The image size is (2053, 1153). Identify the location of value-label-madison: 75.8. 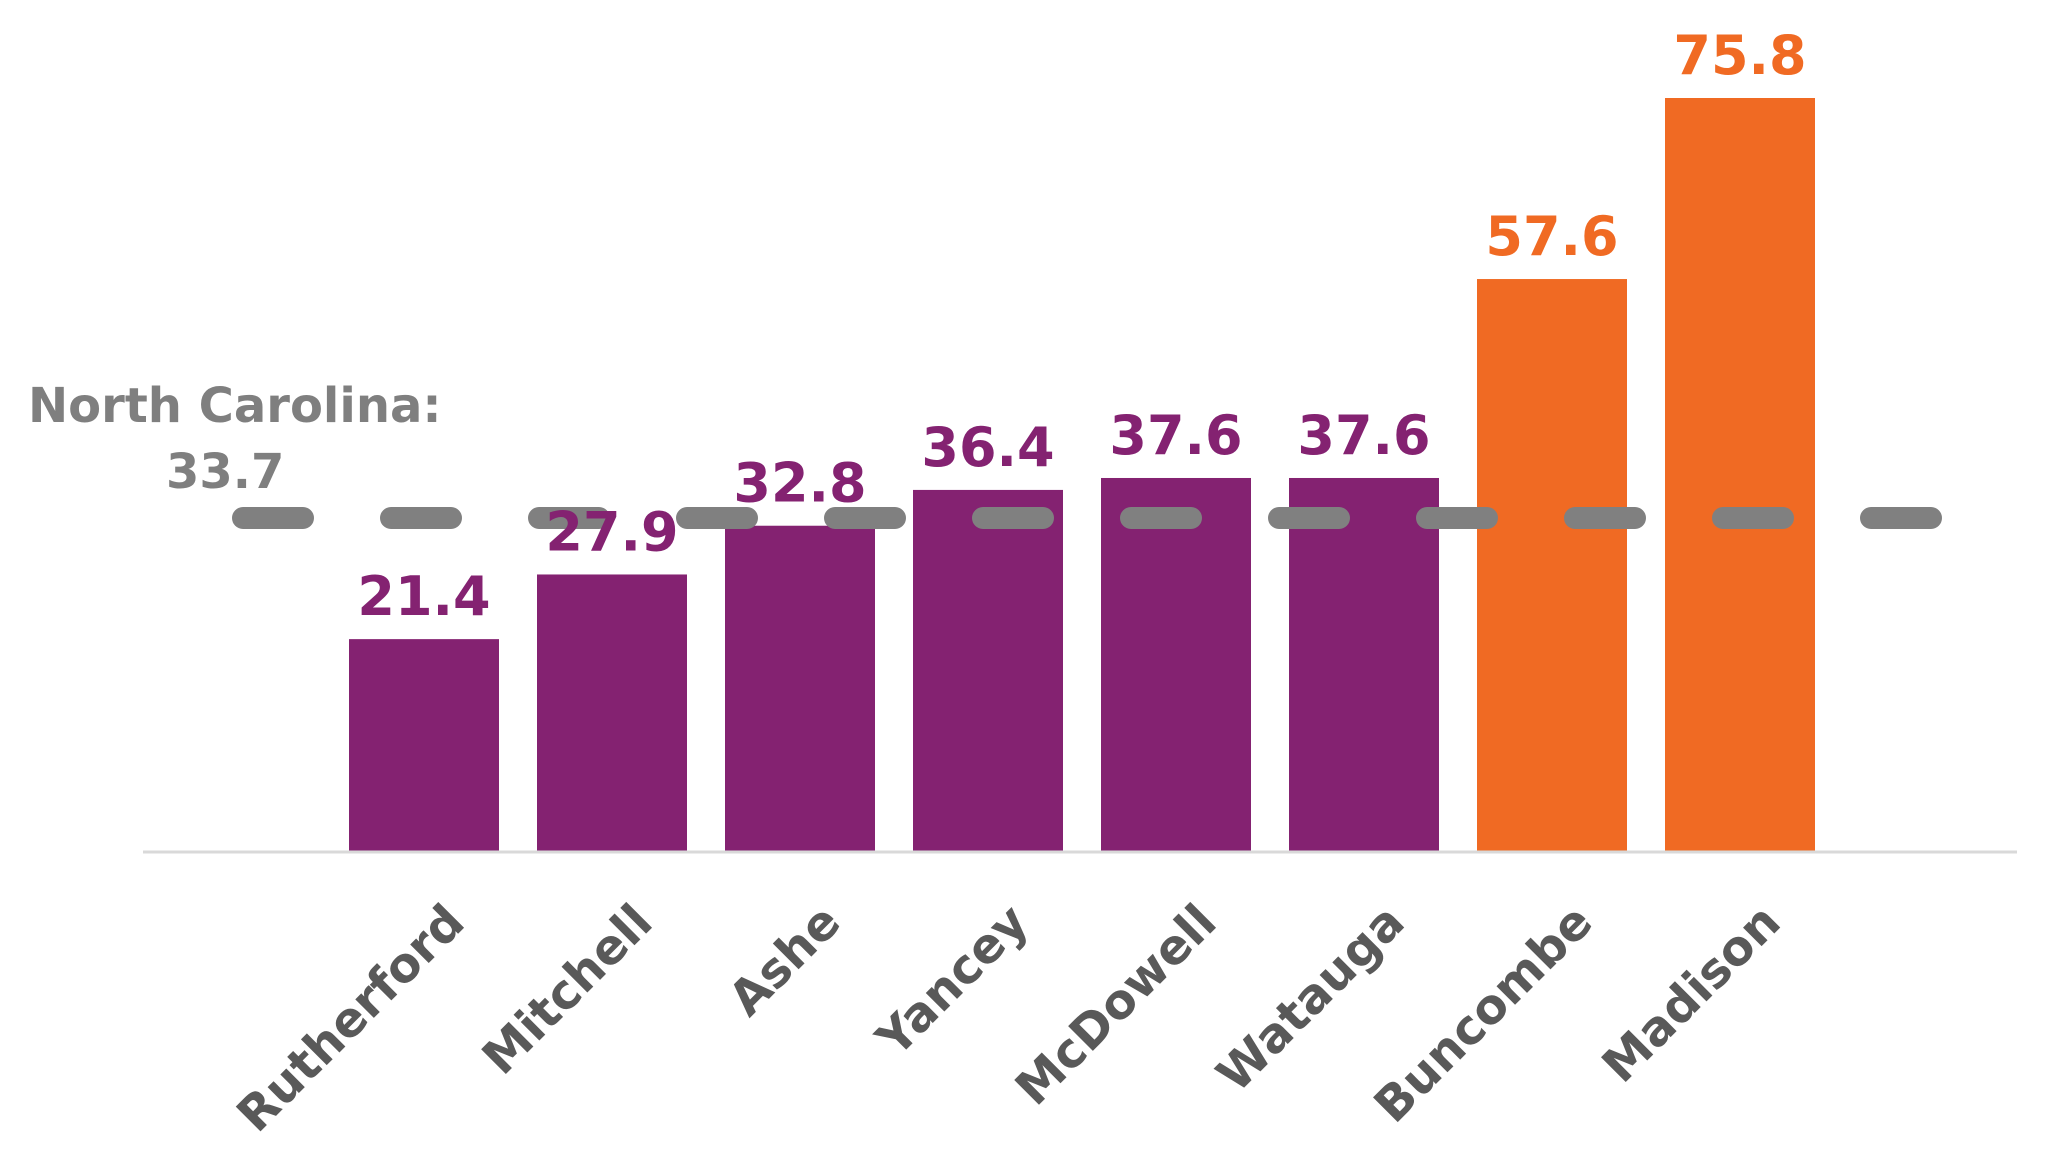
(1739, 55).